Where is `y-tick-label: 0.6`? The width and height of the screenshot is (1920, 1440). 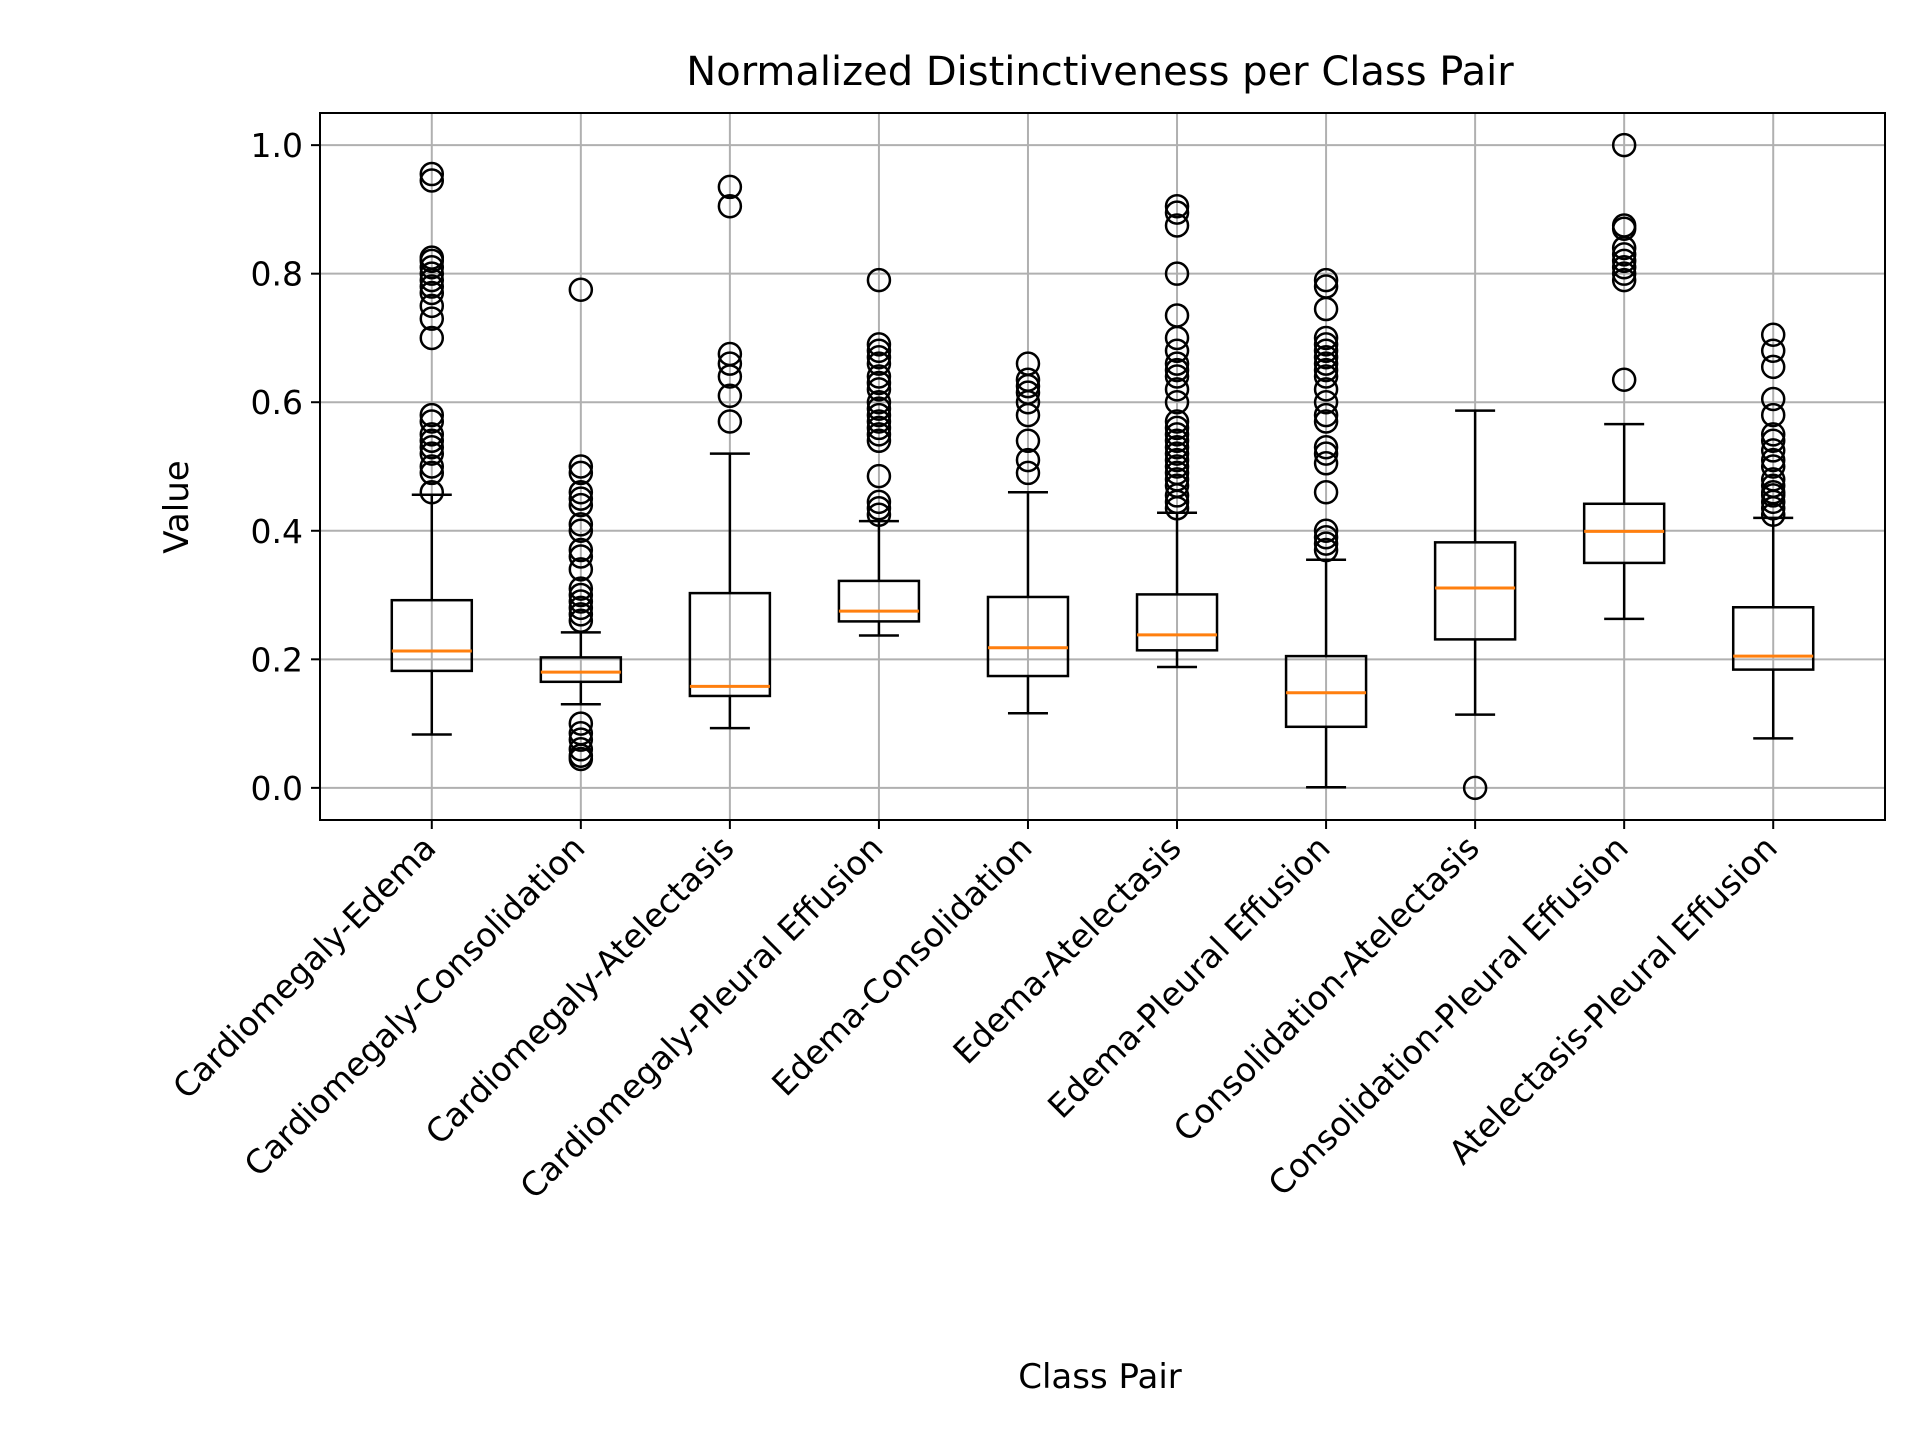 y-tick-label: 0.6 is located at coordinates (277, 402).